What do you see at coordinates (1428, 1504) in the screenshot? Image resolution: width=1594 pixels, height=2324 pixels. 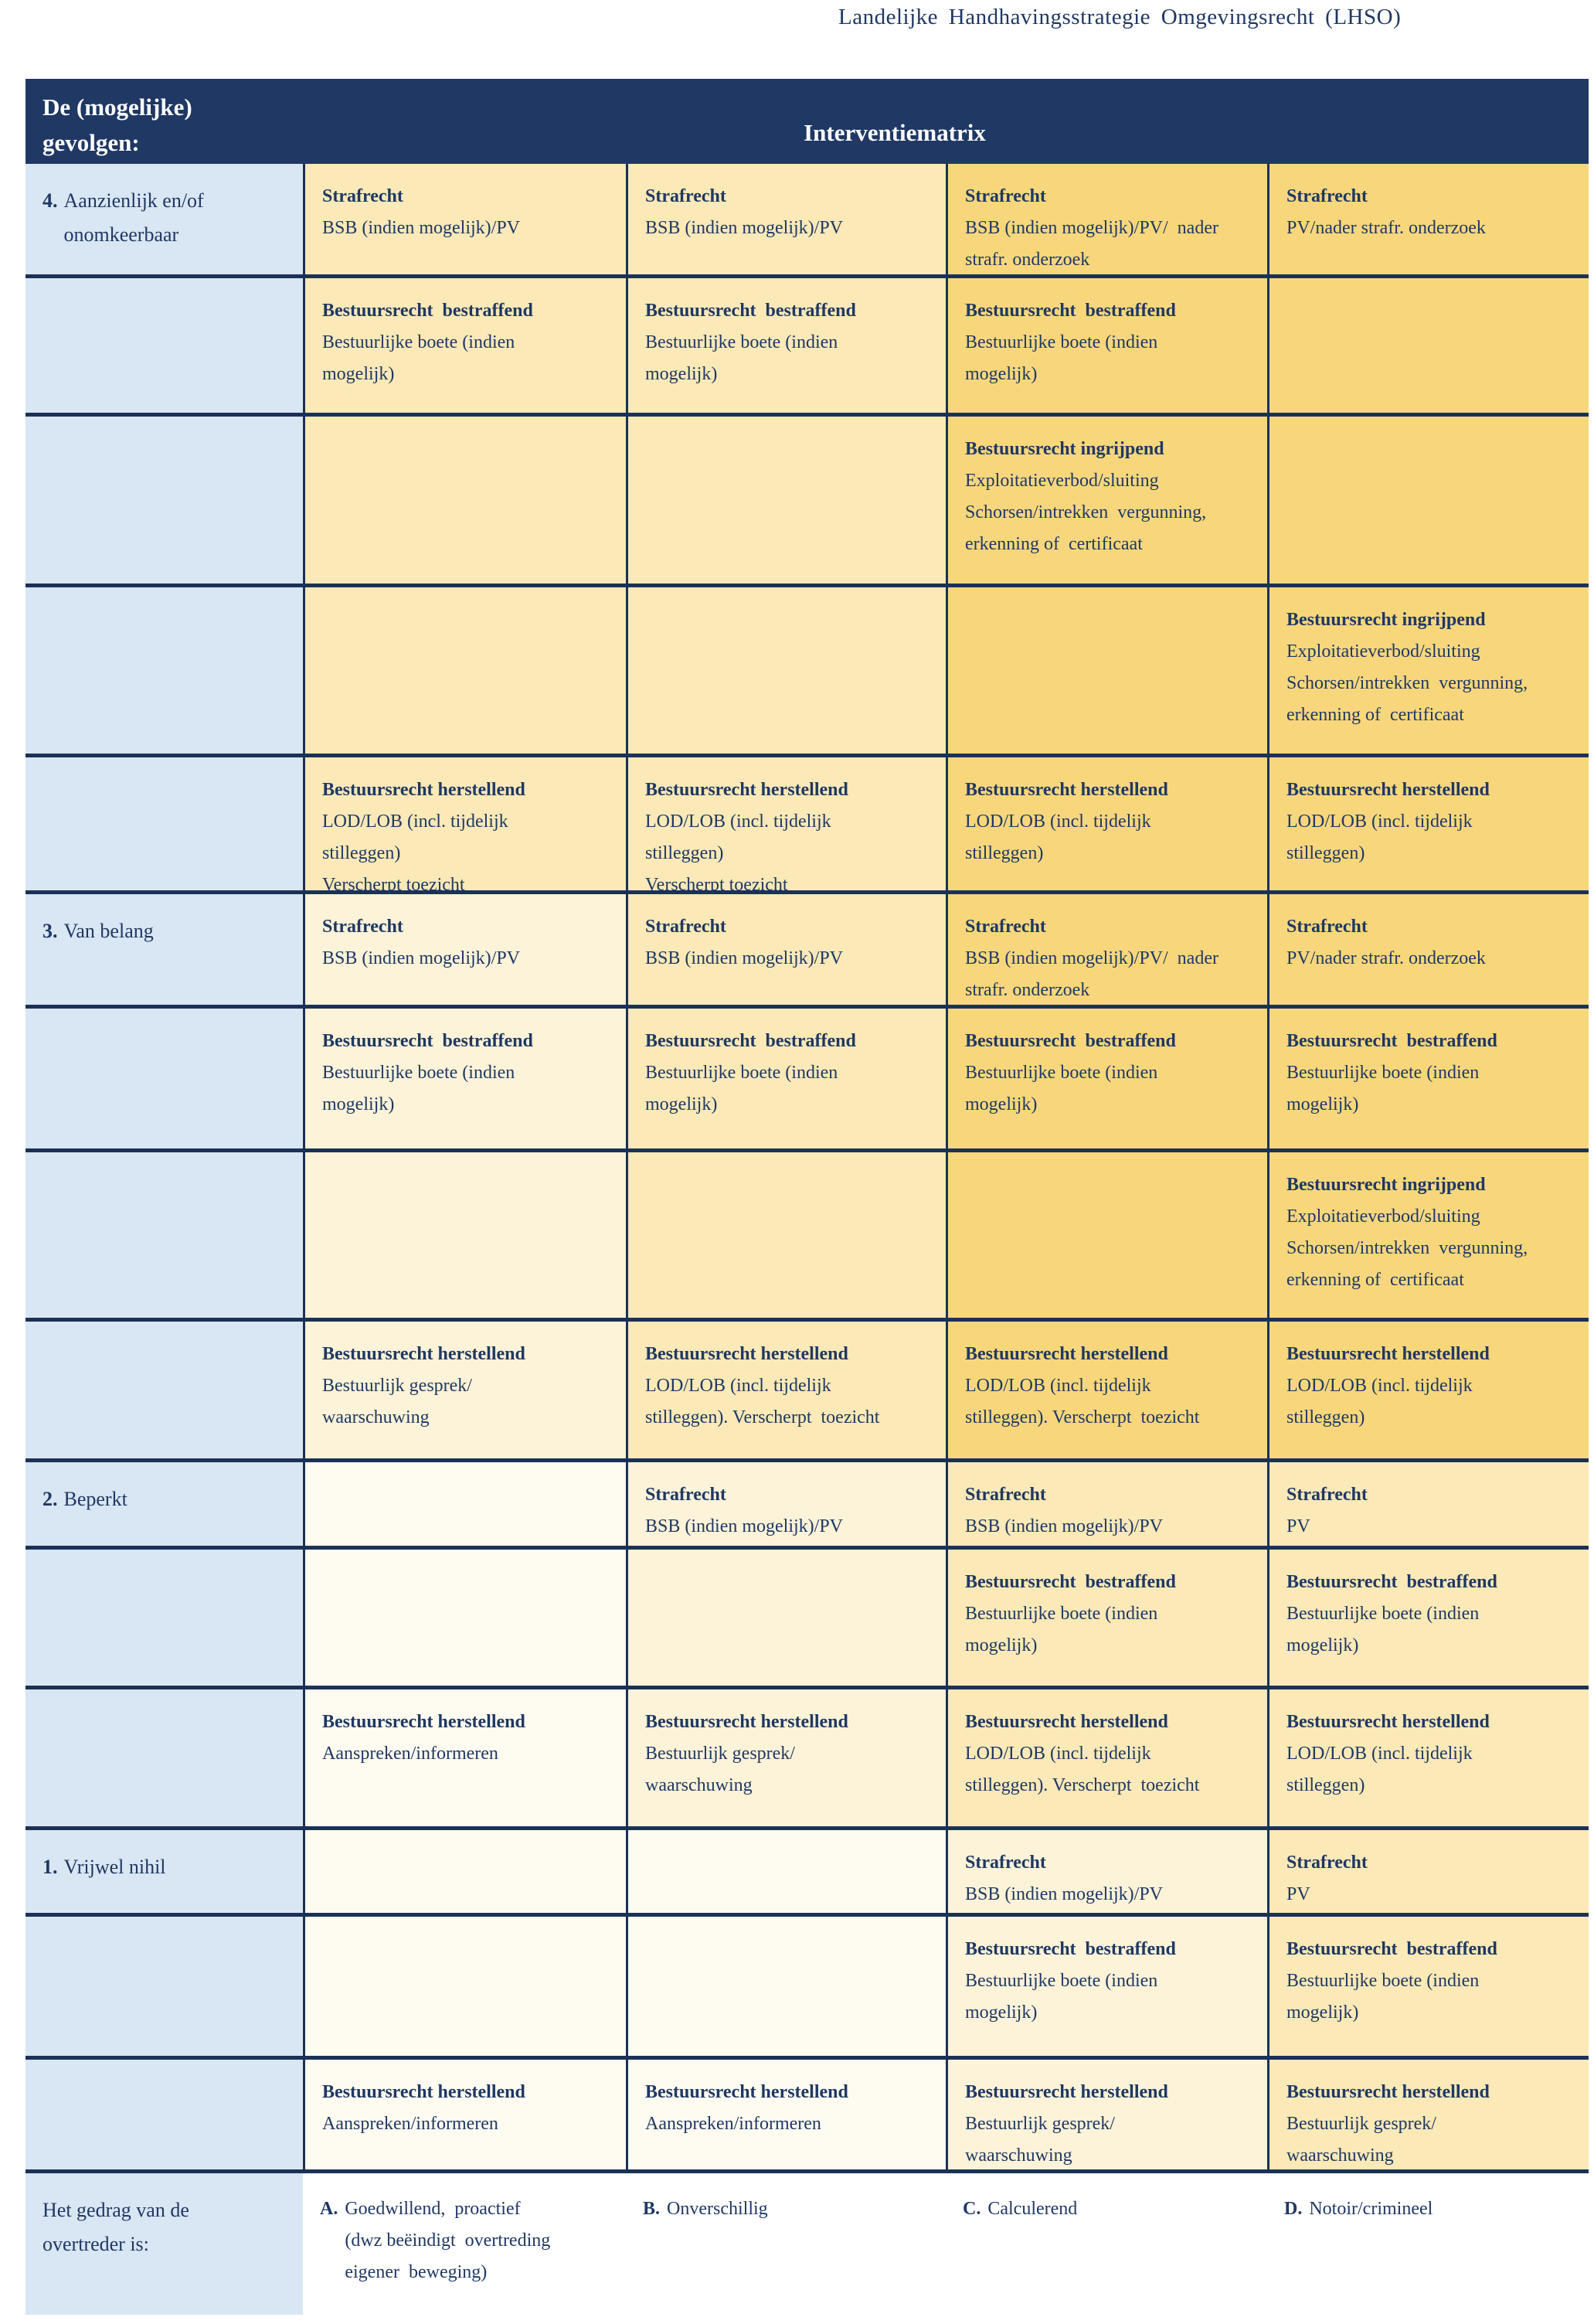 I see `cell-2-strafrecht-d: Strafrecht PV` at bounding box center [1428, 1504].